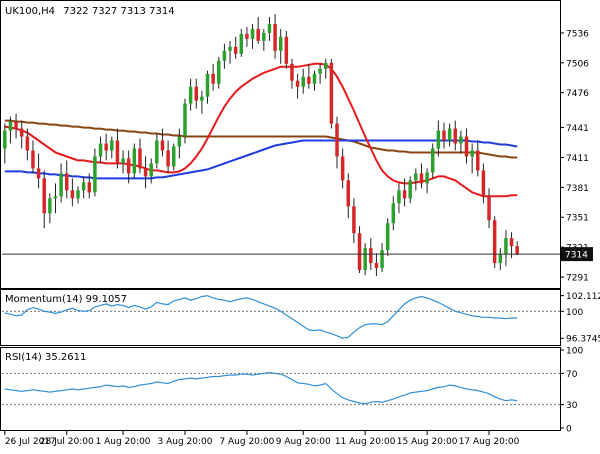 This screenshot has width=600, height=454. What do you see at coordinates (572, 375) in the screenshot?
I see `rsi-tick-label: 70` at bounding box center [572, 375].